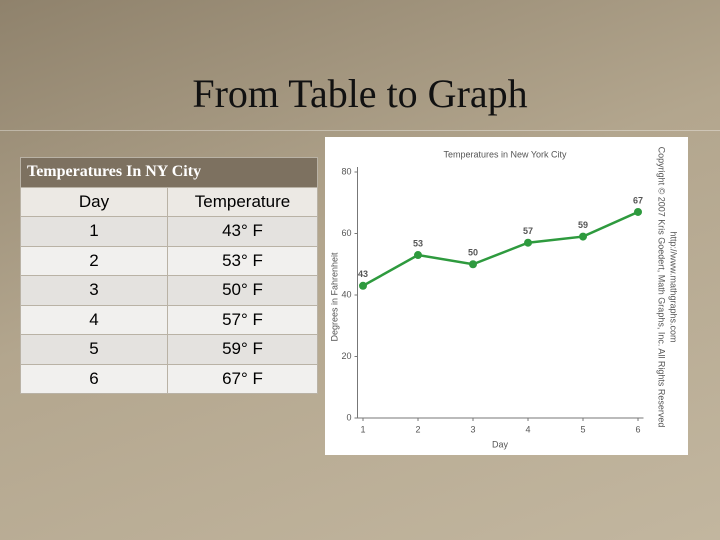  I want to click on table-cell: 57° F, so click(242, 319).